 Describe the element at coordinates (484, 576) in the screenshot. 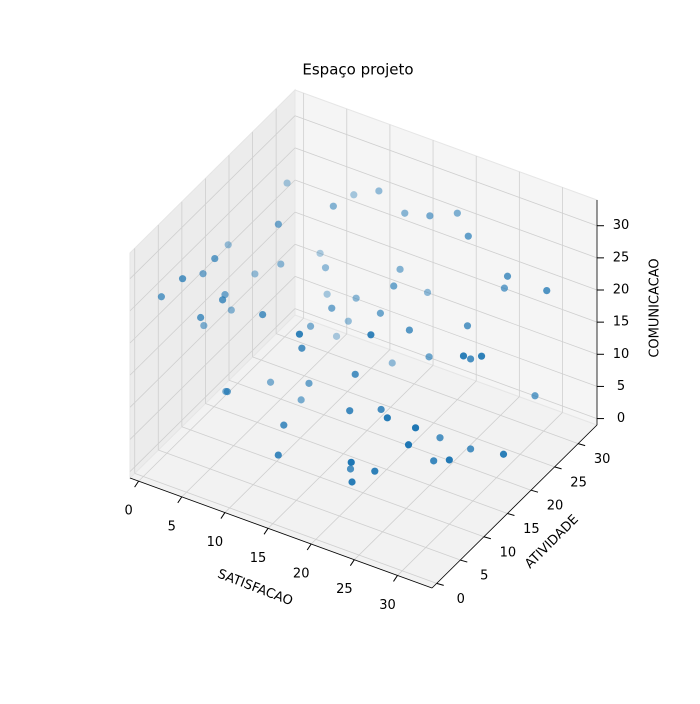

I see `y-tick-label: 5` at that location.